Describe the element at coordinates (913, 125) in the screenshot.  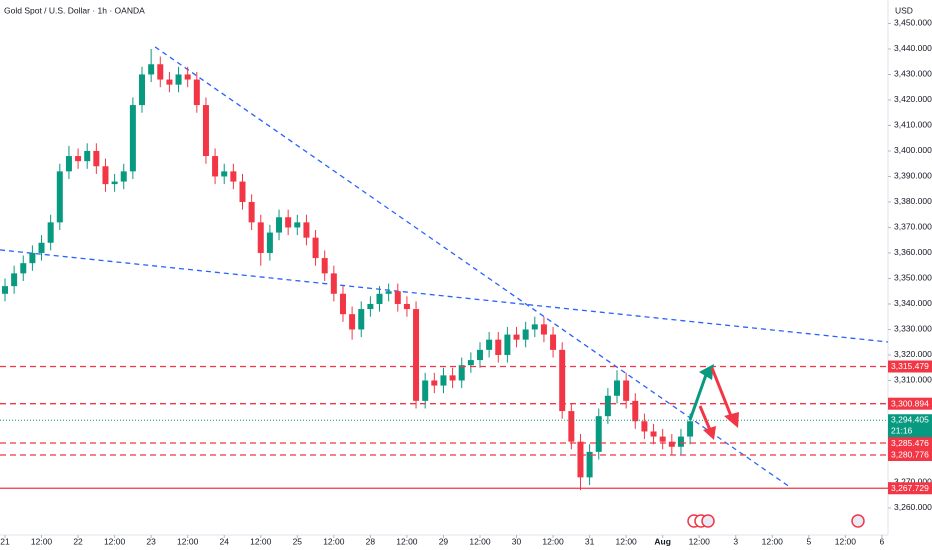
I see `y-tick-label: 3,410.000` at that location.